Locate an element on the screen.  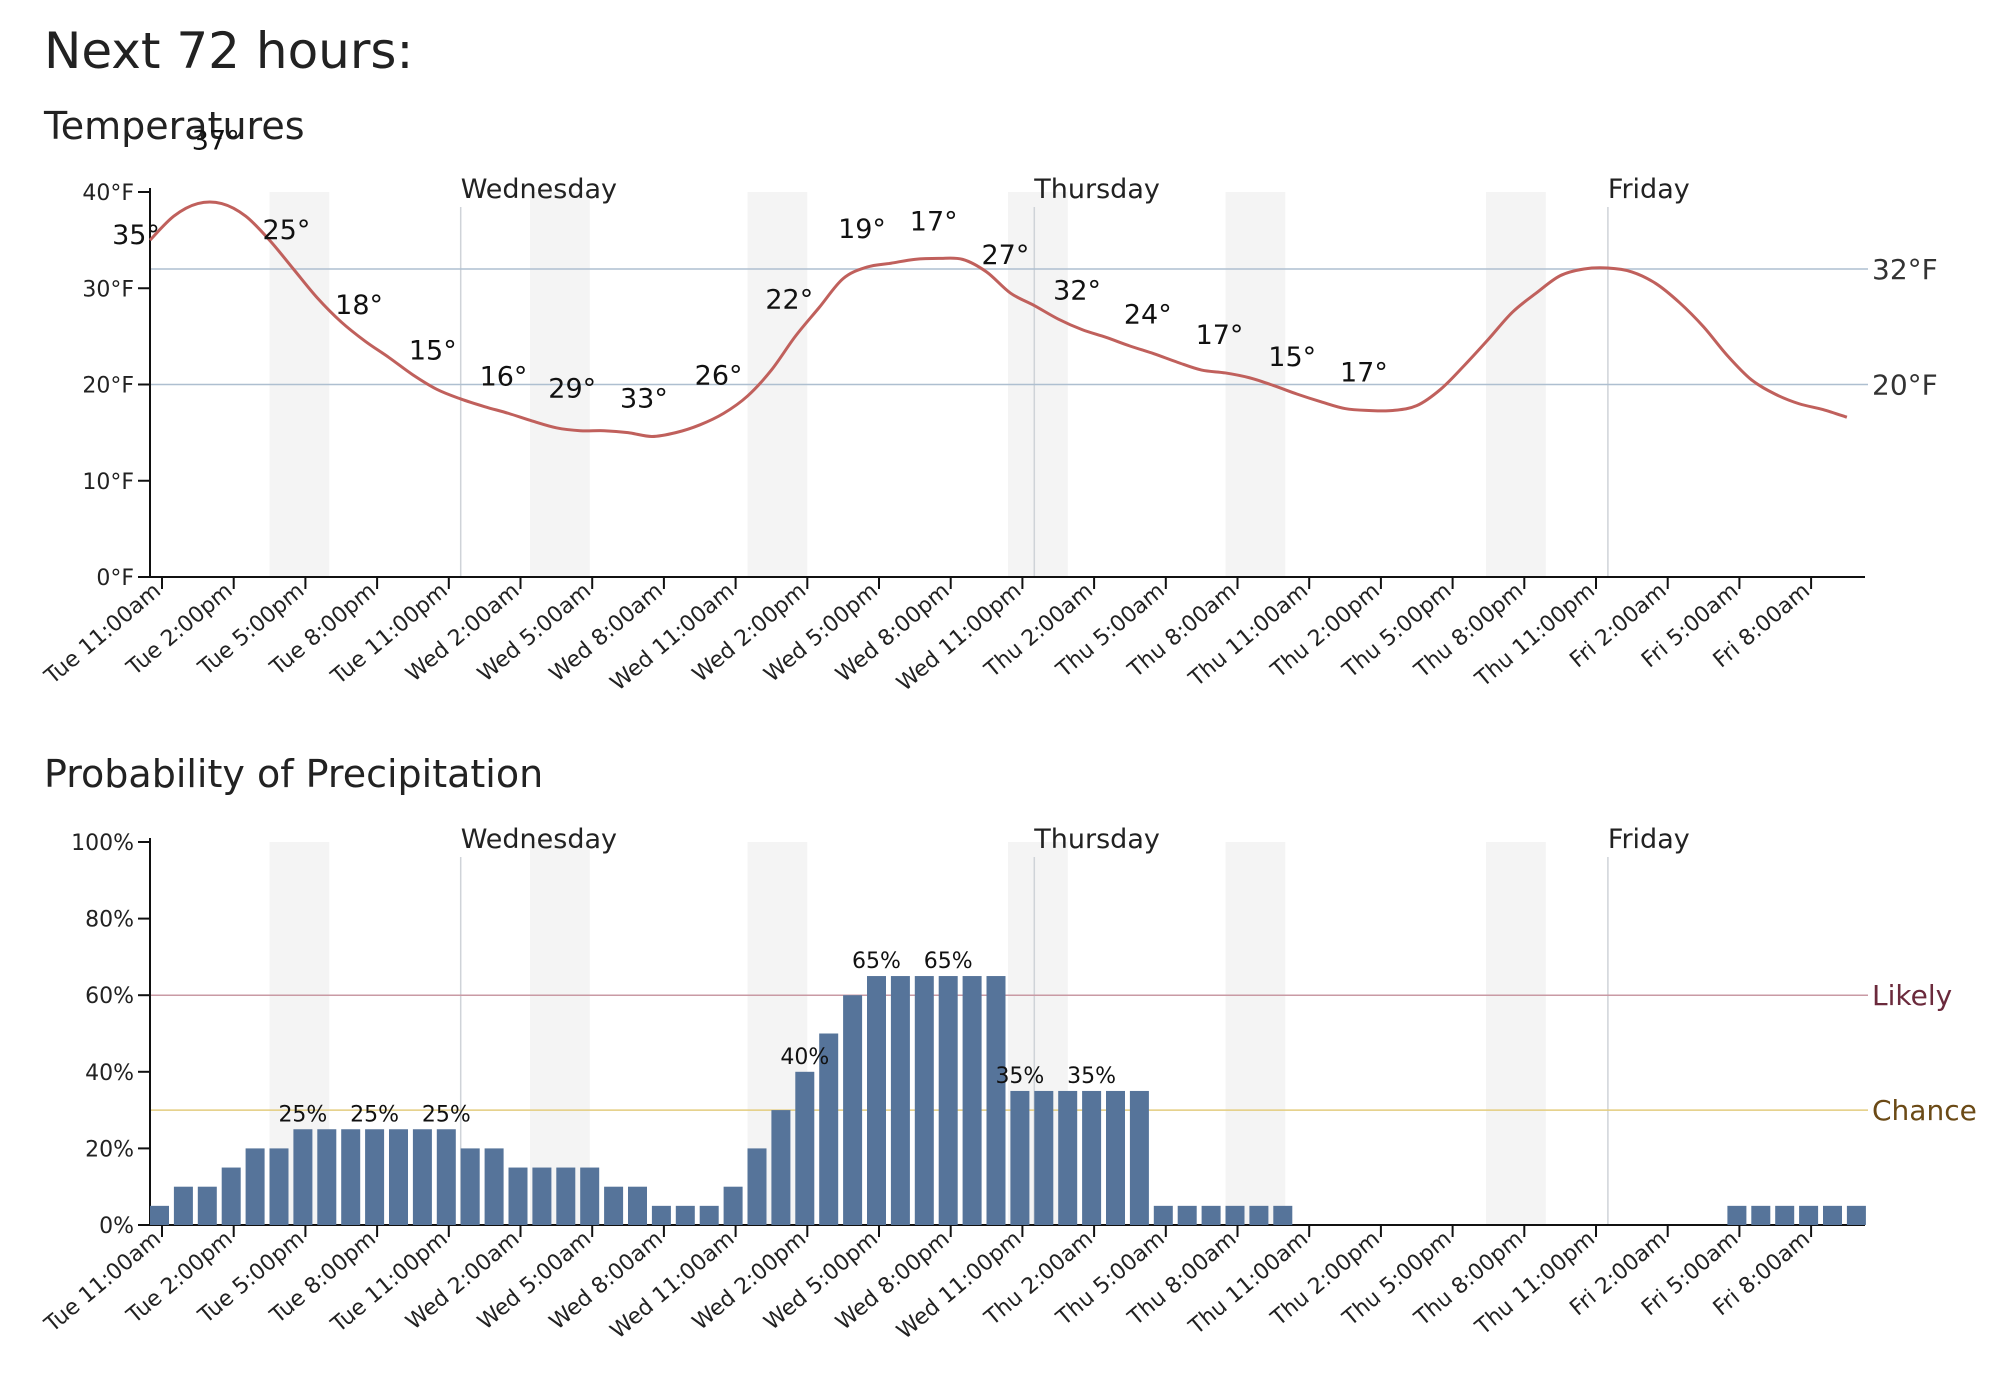
temperature-line is located at coordinates (998, 319).